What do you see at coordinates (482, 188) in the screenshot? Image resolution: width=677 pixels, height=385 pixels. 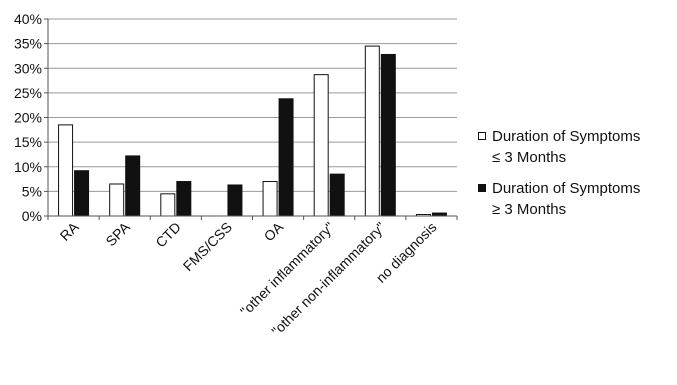 I see `legend-swatch-long-duration` at bounding box center [482, 188].